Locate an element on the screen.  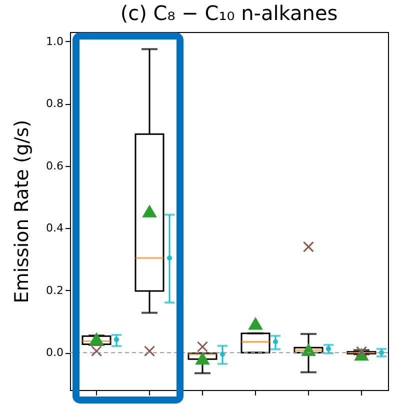
y-tick-label: 0.4 is located at coordinates (55, 228).